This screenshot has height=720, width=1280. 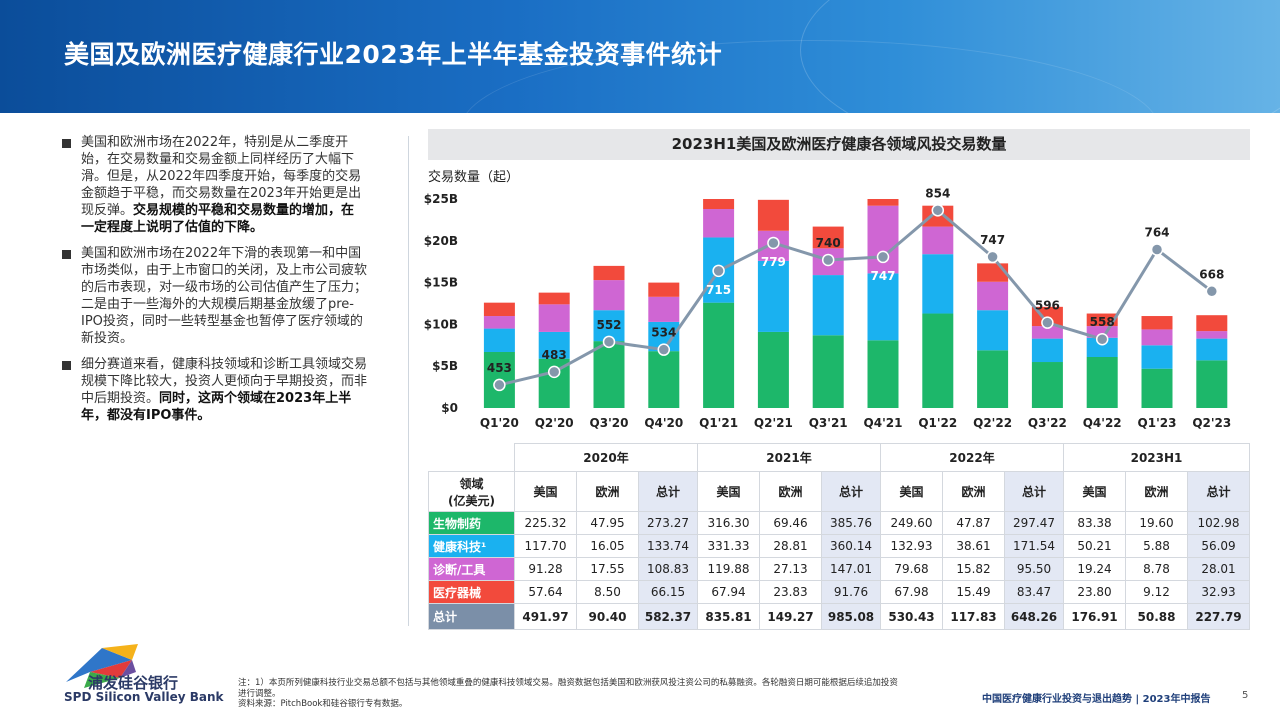 I want to click on table-value-cell: 32.93, so click(x=1218, y=592).